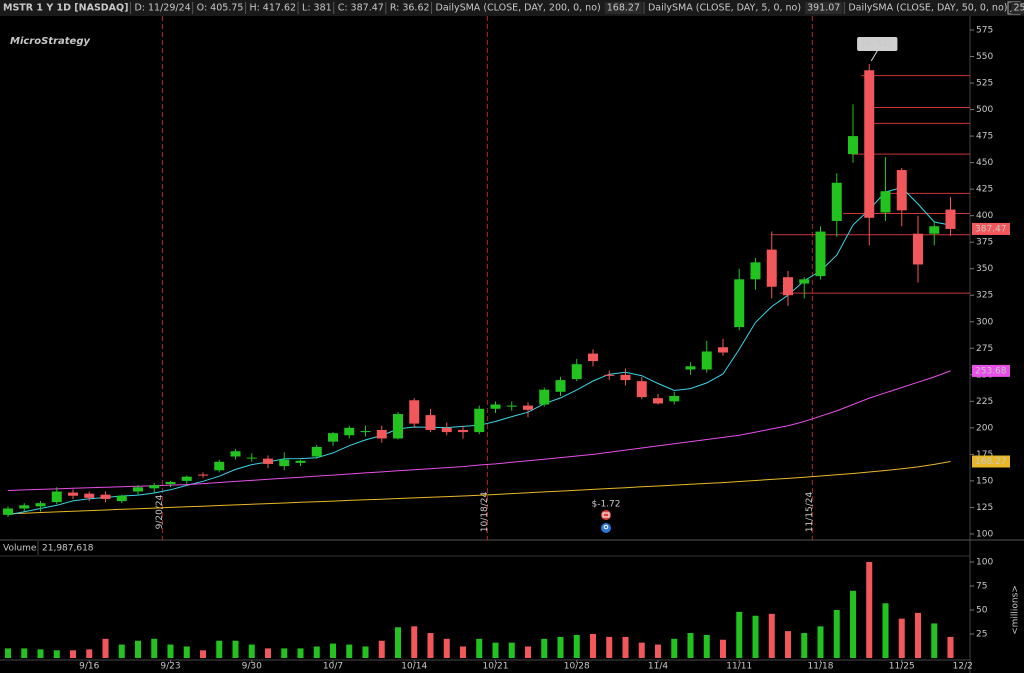 The width and height of the screenshot is (1024, 673). I want to click on header-bar, so click(512, 8).